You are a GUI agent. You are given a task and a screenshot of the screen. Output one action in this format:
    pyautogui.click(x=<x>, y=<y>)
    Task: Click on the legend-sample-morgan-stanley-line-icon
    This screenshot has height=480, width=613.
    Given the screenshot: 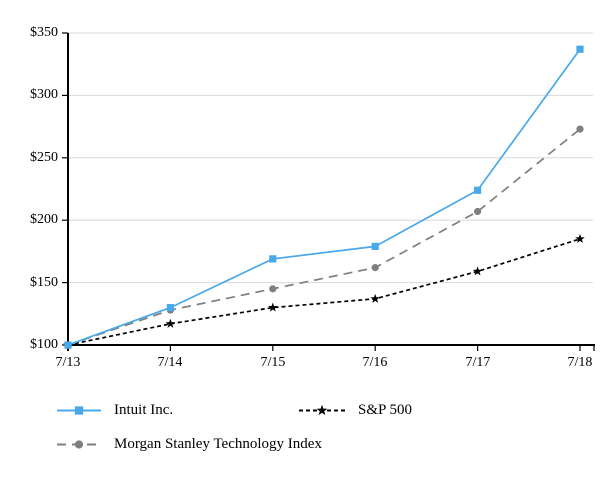 What is the action you would take?
    pyautogui.click(x=79, y=444)
    